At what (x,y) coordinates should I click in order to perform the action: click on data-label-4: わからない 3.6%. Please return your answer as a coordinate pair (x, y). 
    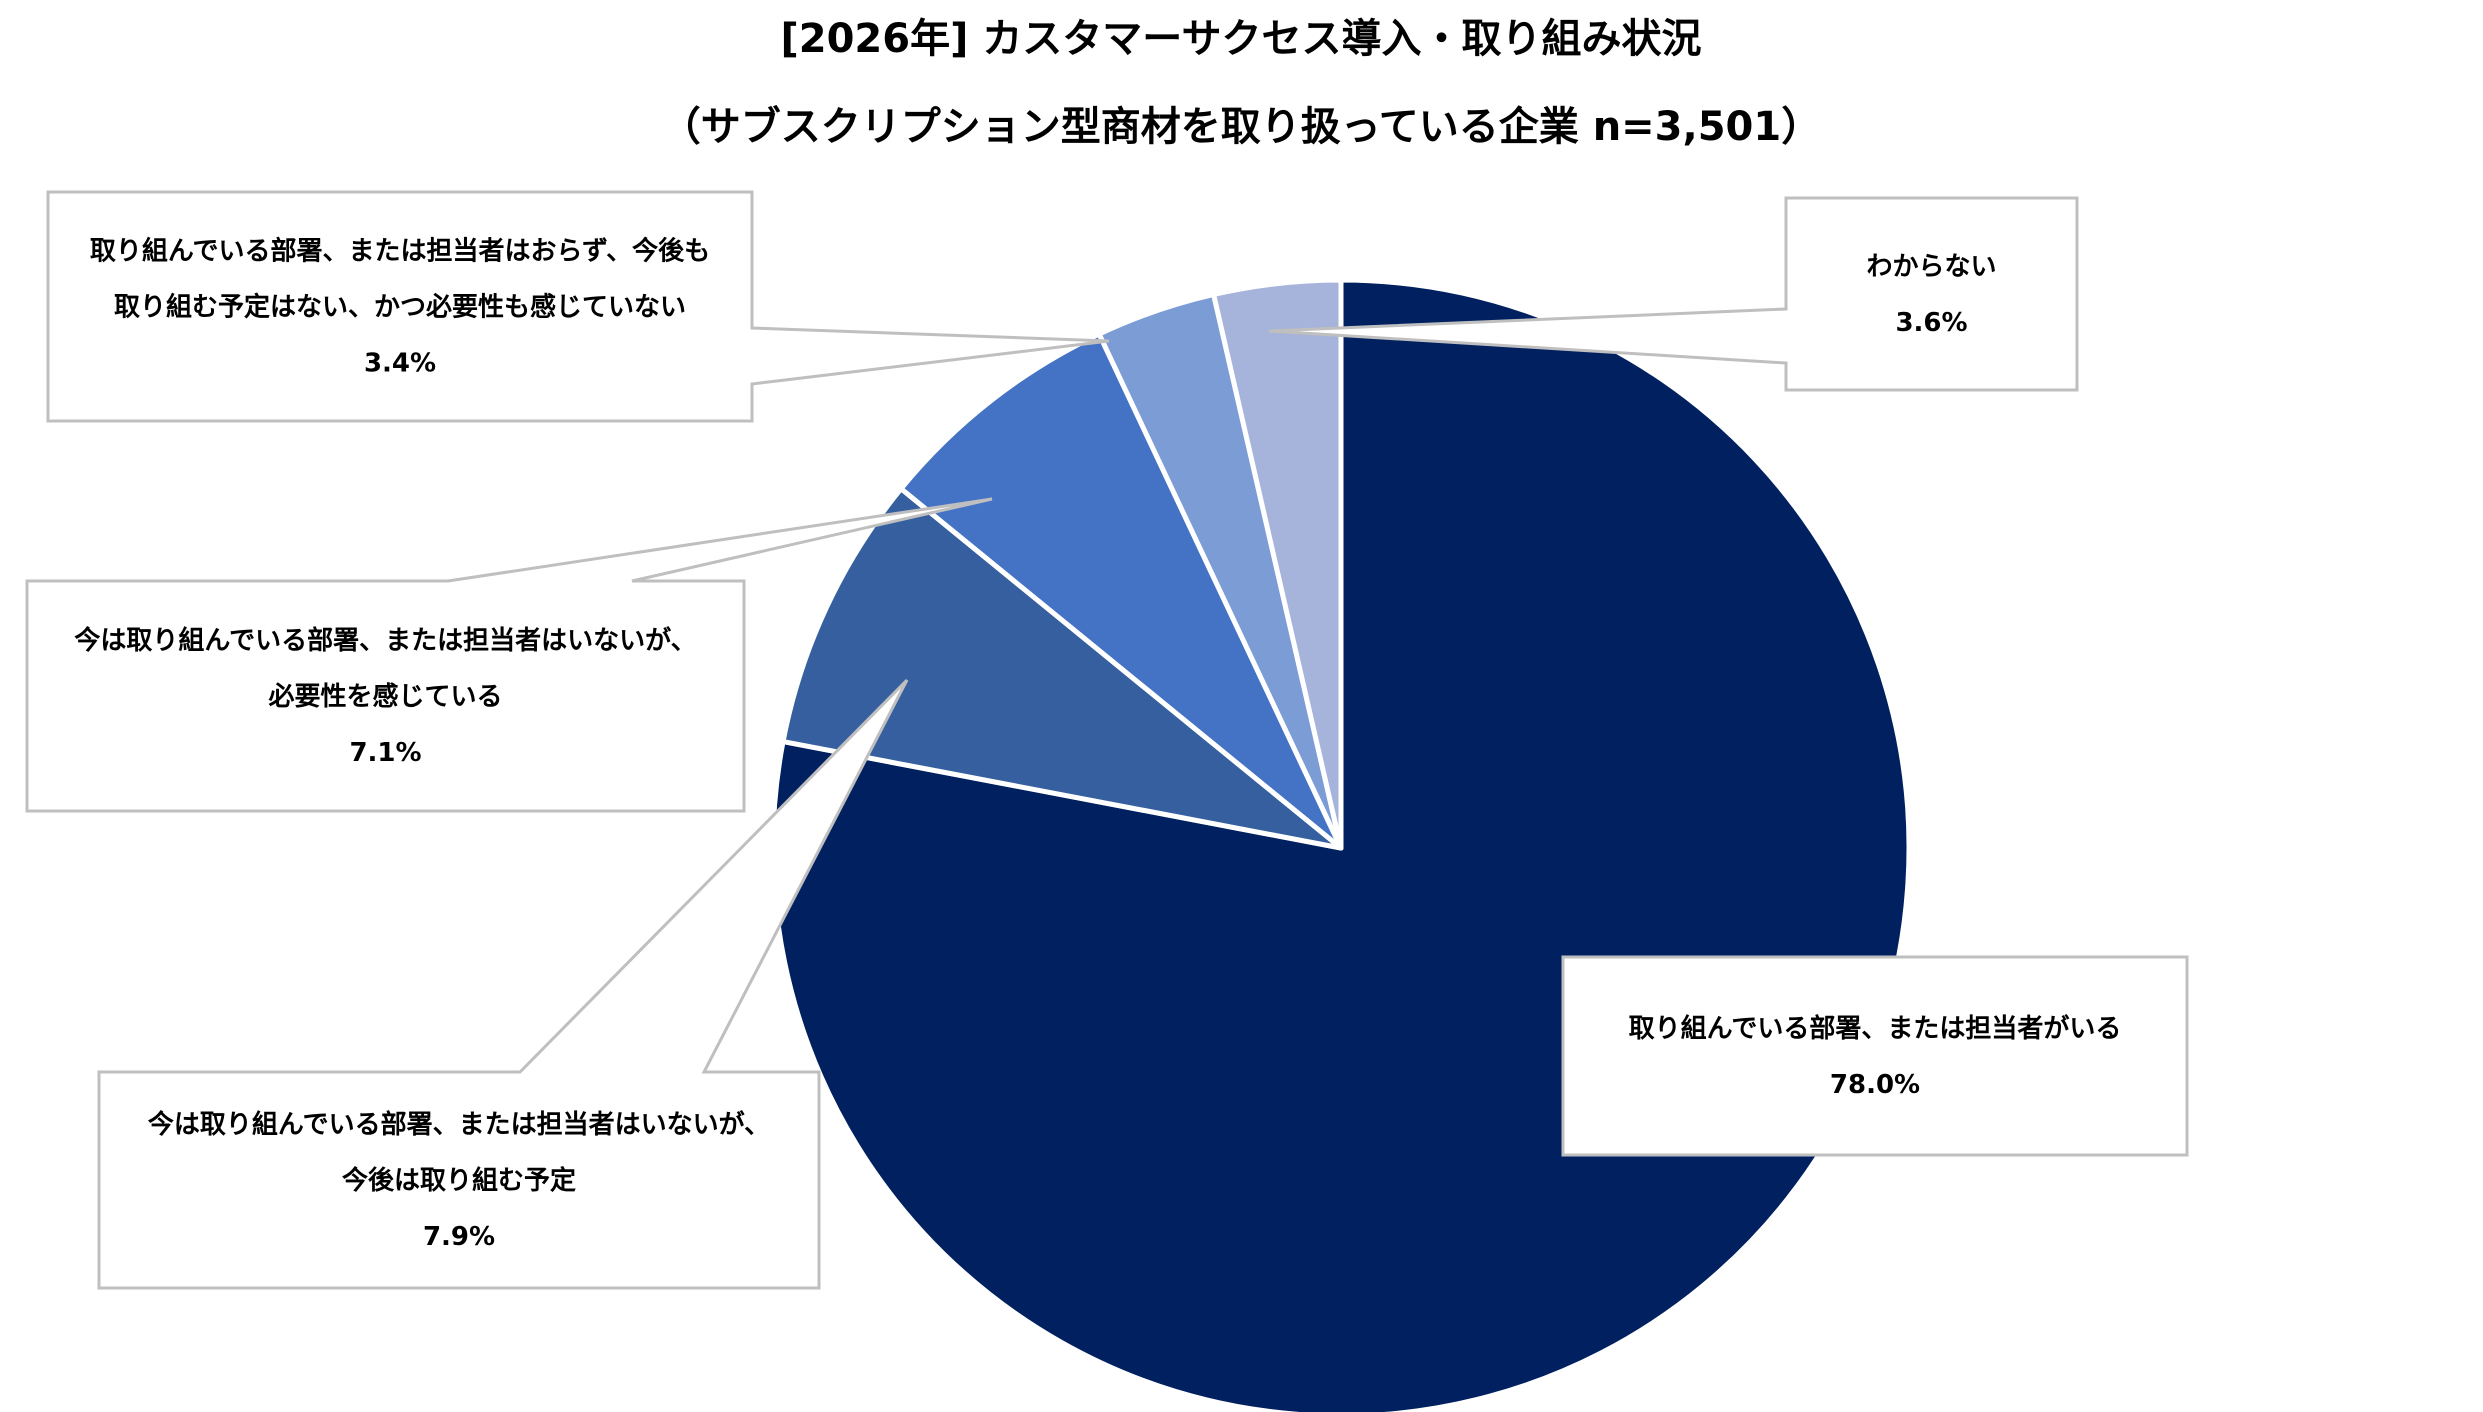
    Looking at the image, I should click on (1673, 294).